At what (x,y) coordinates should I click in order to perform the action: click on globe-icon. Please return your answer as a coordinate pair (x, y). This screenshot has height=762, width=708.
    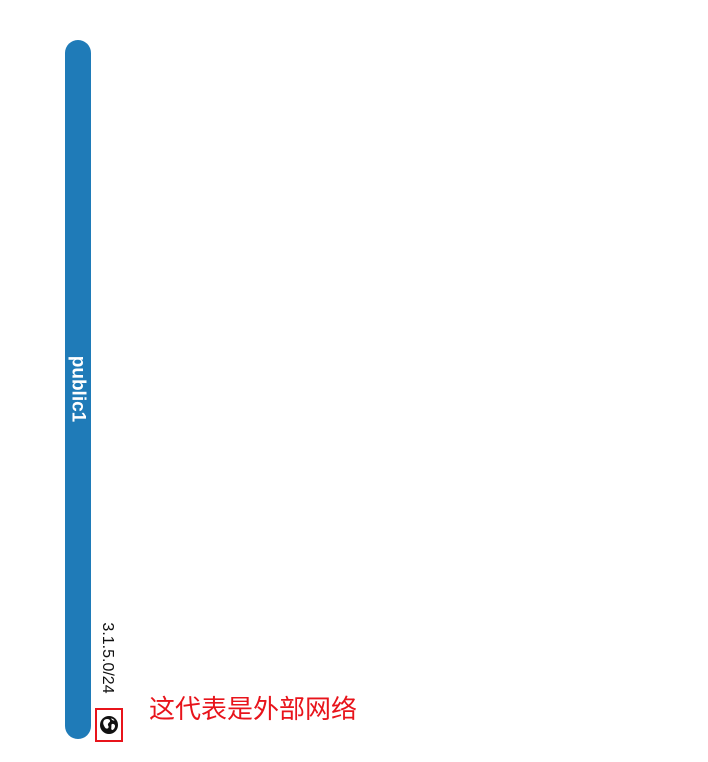
    Looking at the image, I should click on (109, 725).